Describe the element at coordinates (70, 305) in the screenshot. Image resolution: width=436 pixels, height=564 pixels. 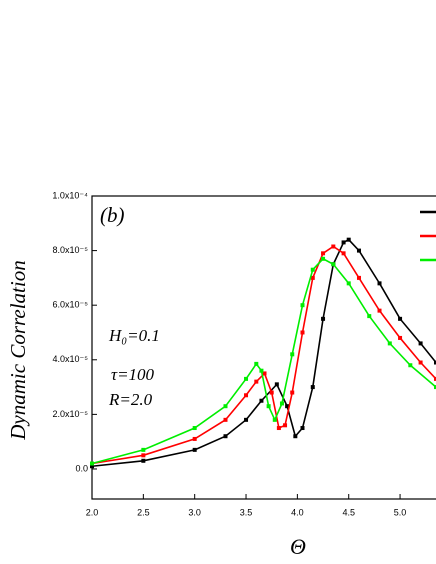
I see `y-tick-label: 6.0x10⁻⁵` at that location.